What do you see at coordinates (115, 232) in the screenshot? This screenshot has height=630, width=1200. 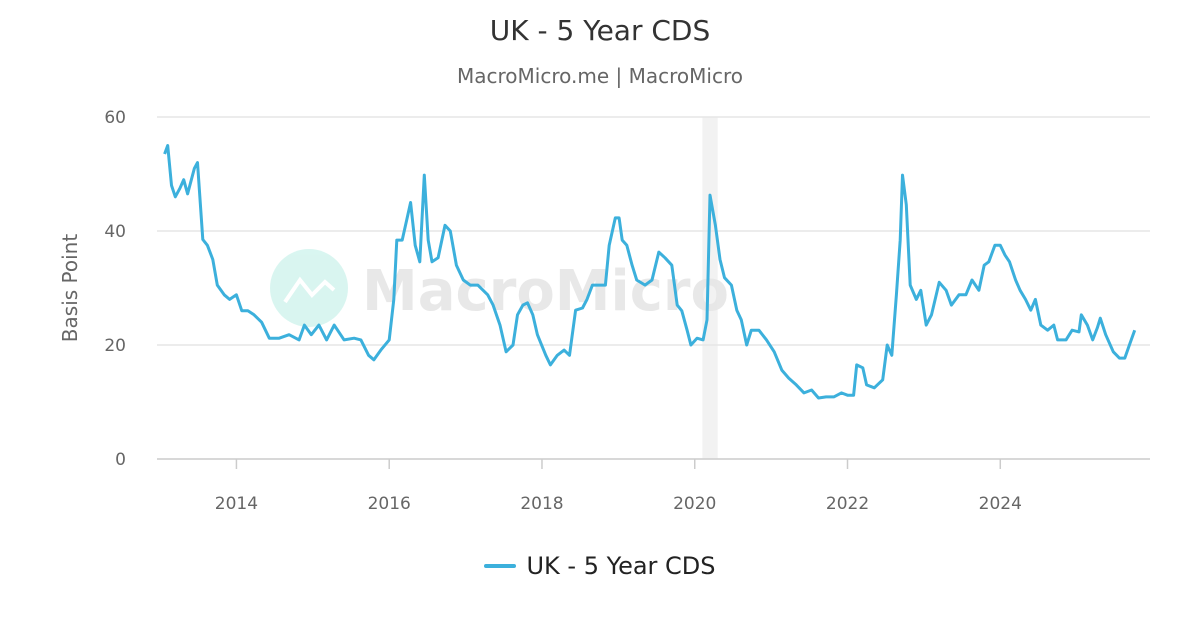 I see `y-tick-label: 40` at bounding box center [115, 232].